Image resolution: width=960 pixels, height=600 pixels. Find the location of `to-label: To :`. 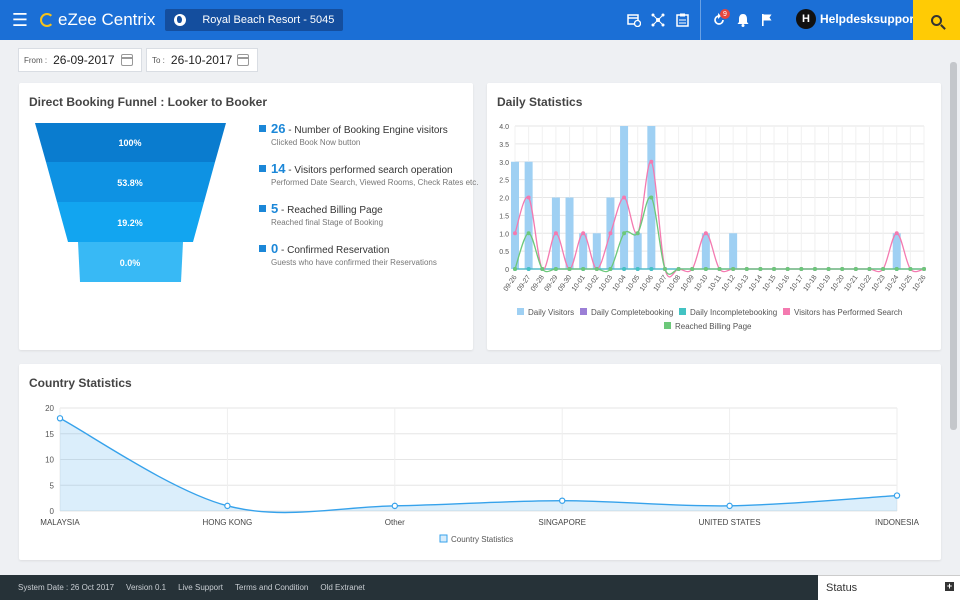

to-label: To : is located at coordinates (158, 60).